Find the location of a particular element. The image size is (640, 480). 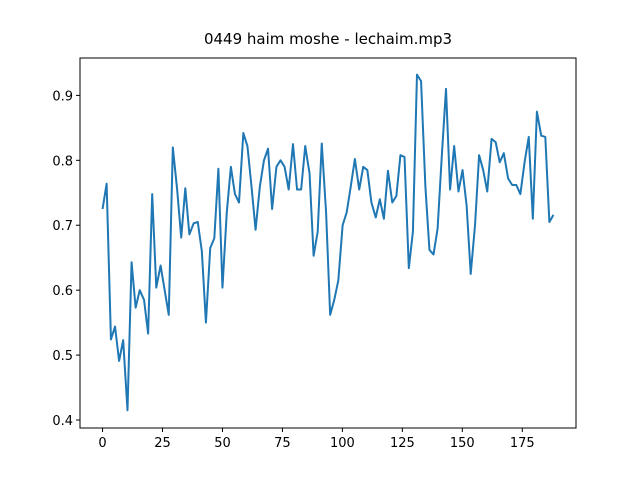

x-tick-label: 50 is located at coordinates (222, 443).